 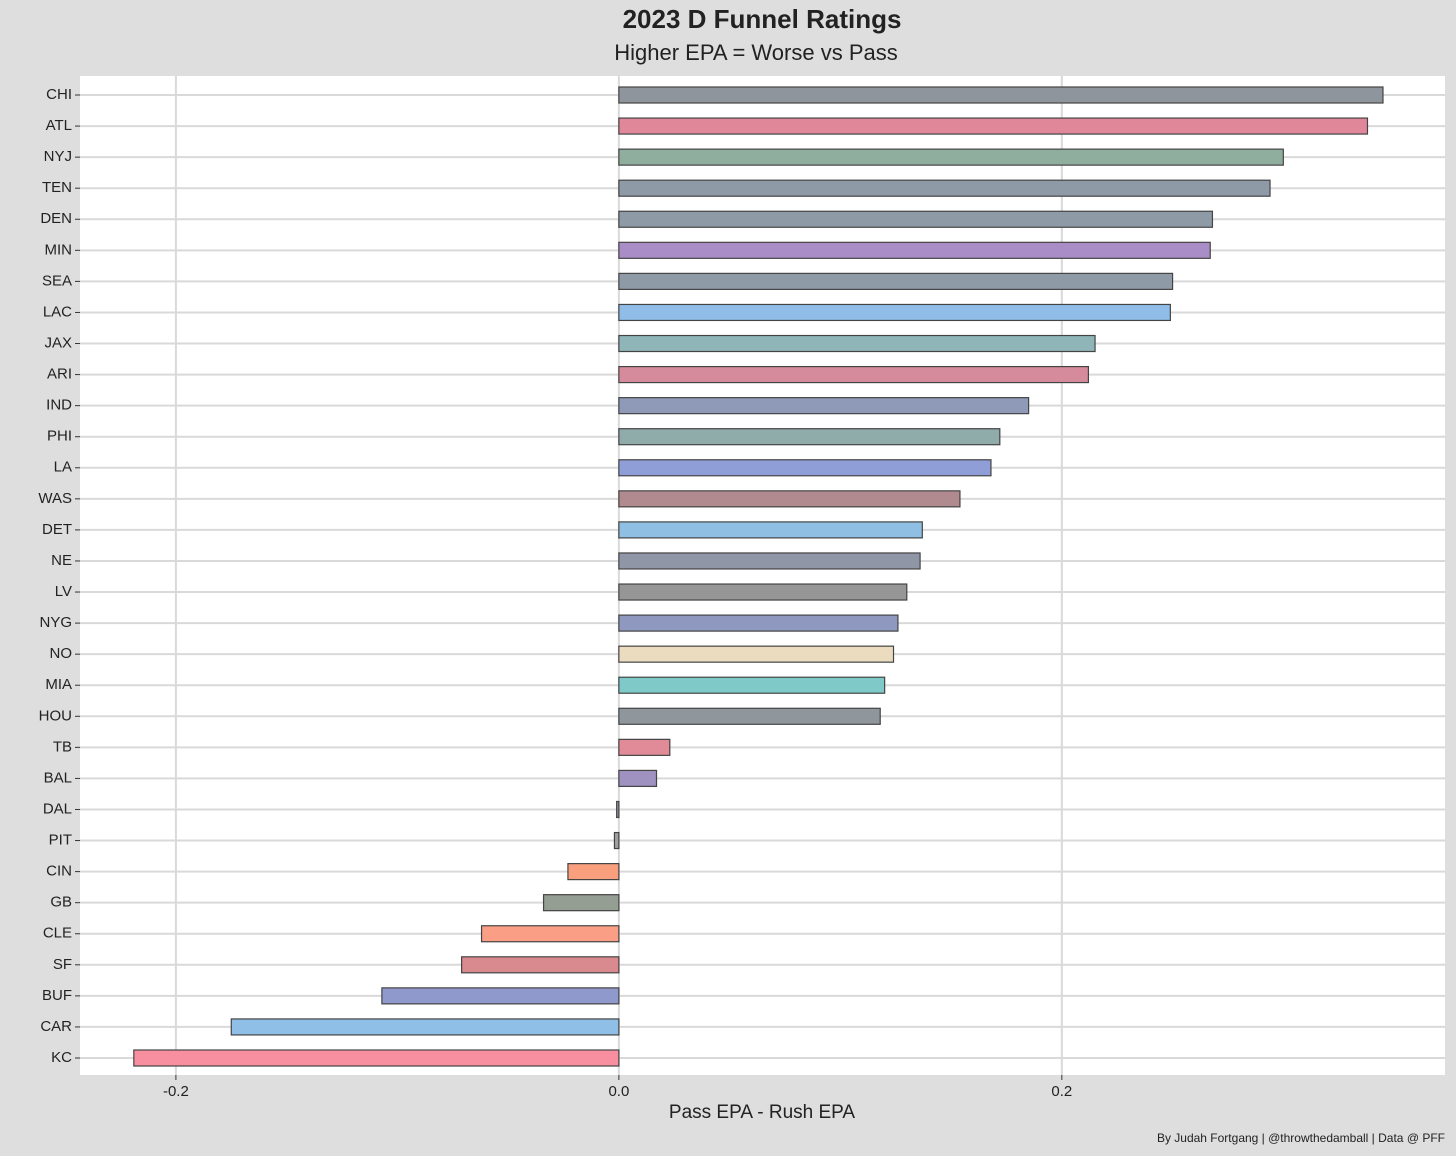 What do you see at coordinates (60, 840) in the screenshot?
I see `y-tick-label: PIT` at bounding box center [60, 840].